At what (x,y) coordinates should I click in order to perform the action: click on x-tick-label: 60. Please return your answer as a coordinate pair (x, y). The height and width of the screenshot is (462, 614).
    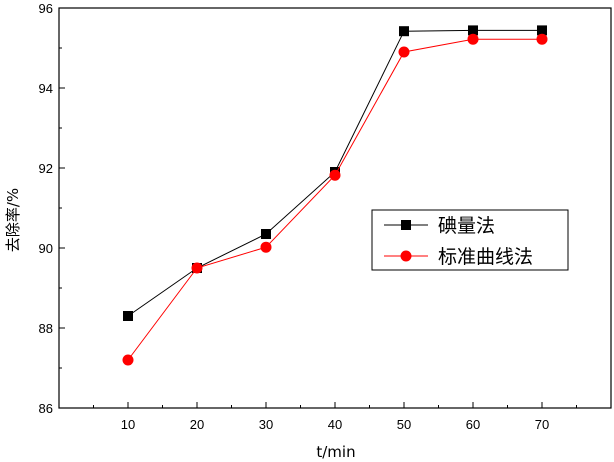
    Looking at the image, I should click on (473, 424).